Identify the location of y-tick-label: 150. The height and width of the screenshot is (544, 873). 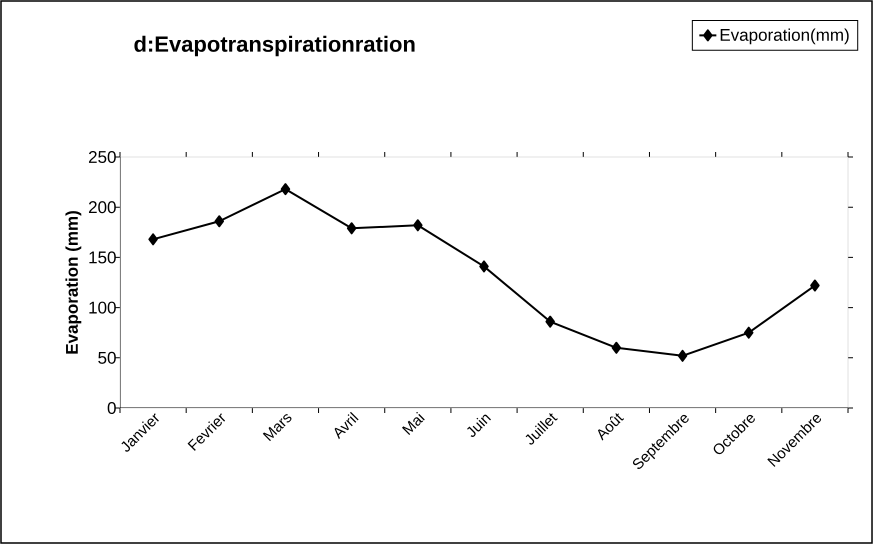
(102, 257).